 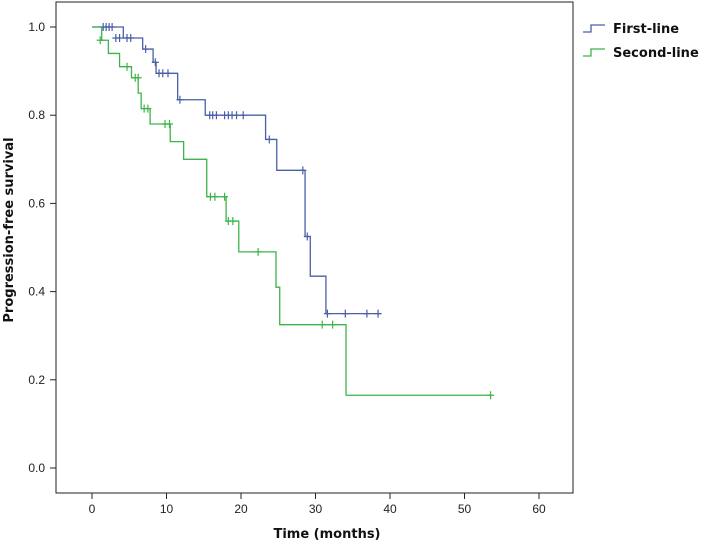 What do you see at coordinates (539, 509) in the screenshot?
I see `x-tick-label: 60` at bounding box center [539, 509].